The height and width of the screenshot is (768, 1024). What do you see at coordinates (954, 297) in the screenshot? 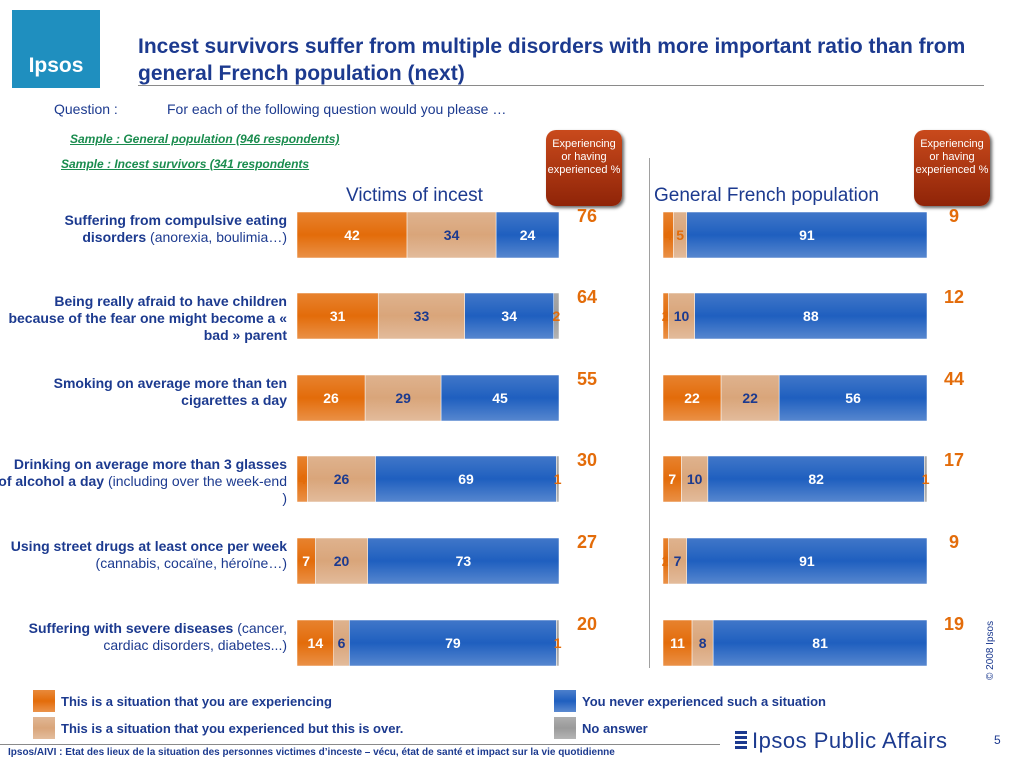
I see `experienced-total-general: 12` at bounding box center [954, 297].